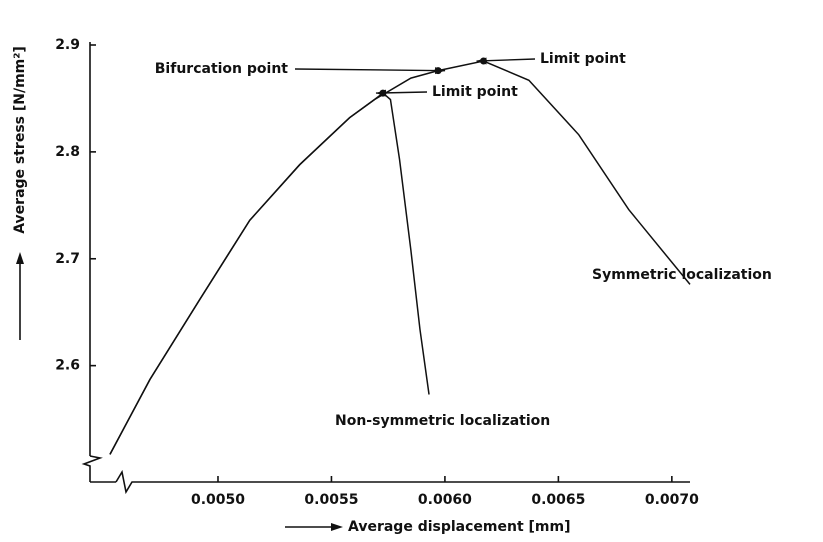 Image resolution: width=823 pixels, height=542 pixels. Describe the element at coordinates (67, 259) in the screenshot. I see `y-tick-label: 2.7` at that location.